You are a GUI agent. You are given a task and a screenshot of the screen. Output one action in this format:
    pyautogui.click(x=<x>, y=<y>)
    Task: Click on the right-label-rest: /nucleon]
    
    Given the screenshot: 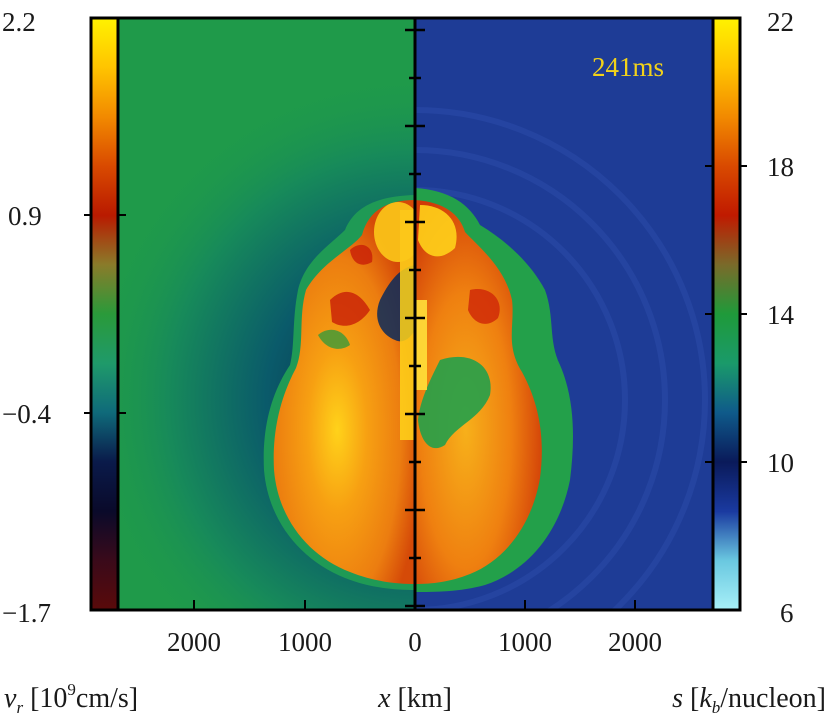 What is the action you would take?
    pyautogui.click(x=773, y=698)
    